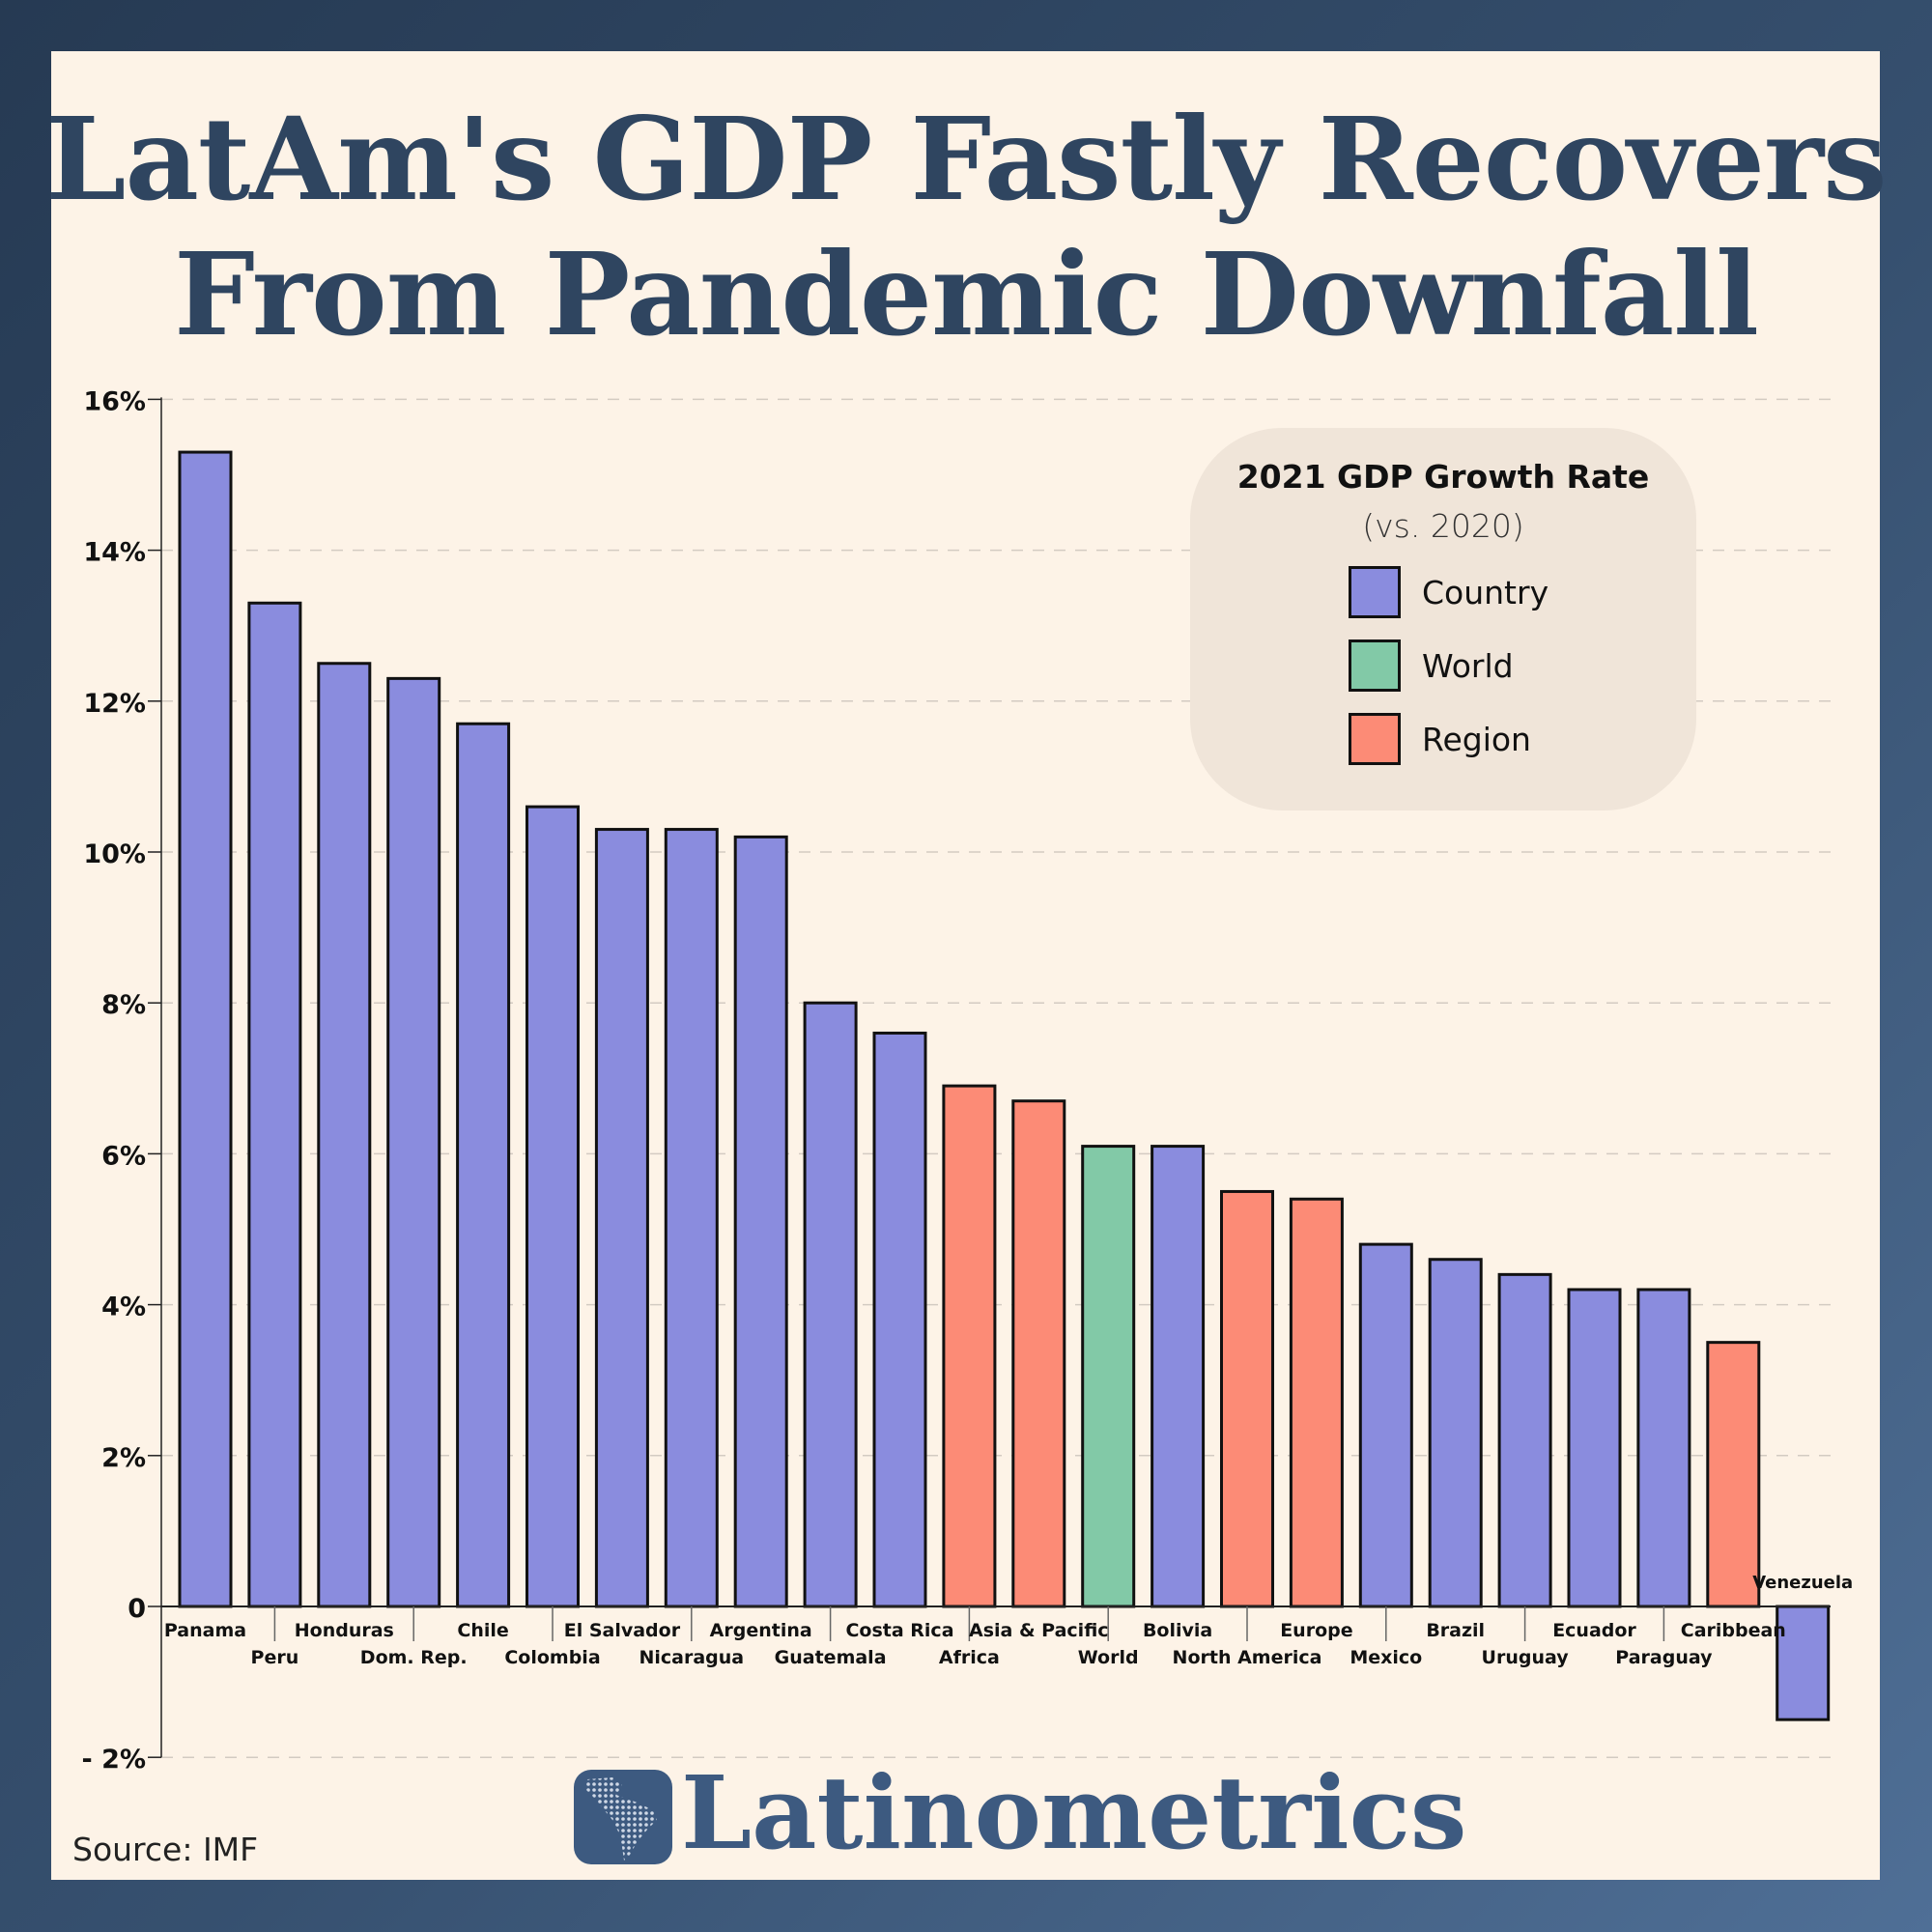 This screenshot has height=1932, width=1932. Describe the element at coordinates (123, 1458) in the screenshot. I see `y-tick-label: 2%` at that location.